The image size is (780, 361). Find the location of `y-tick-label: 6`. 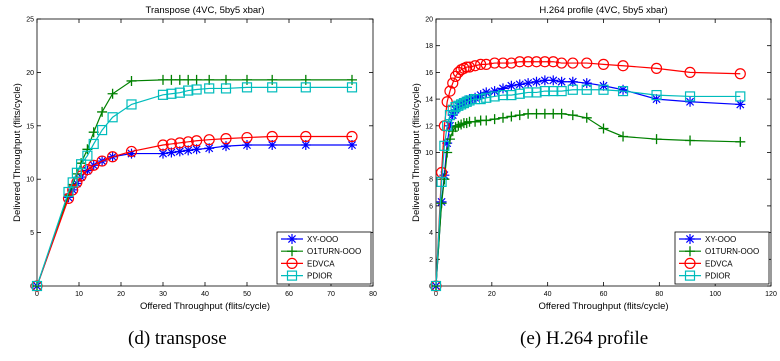

y-tick-label: 6 is located at coordinates (431, 206).